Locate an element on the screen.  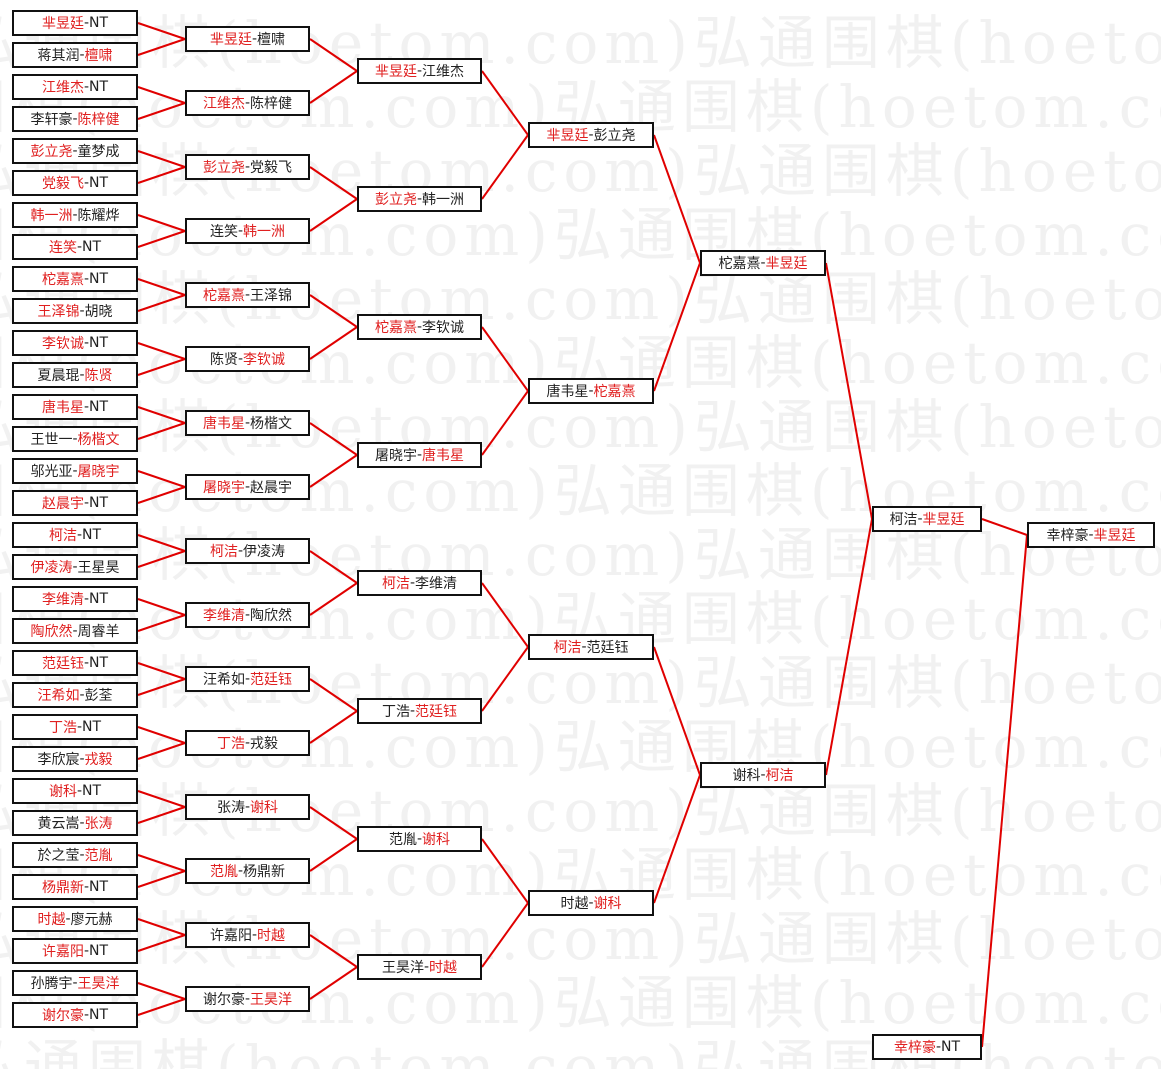
player-name: 孙腾宇 is located at coordinates (51, 984).